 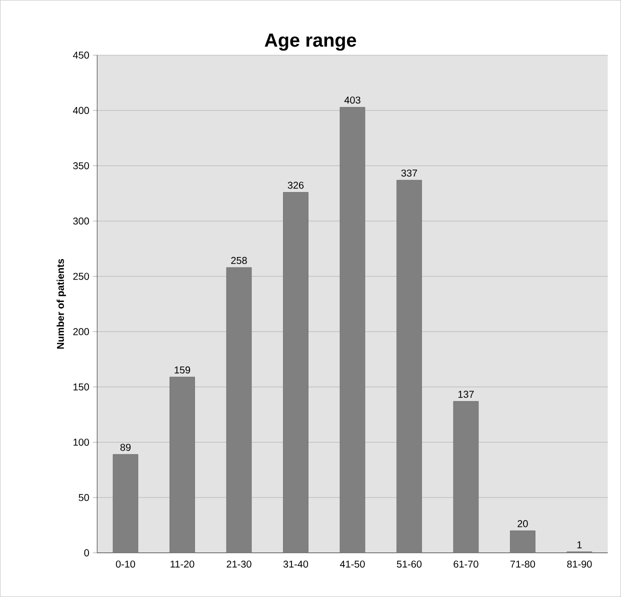 I want to click on x-tick-label: 41-50, so click(x=352, y=564).